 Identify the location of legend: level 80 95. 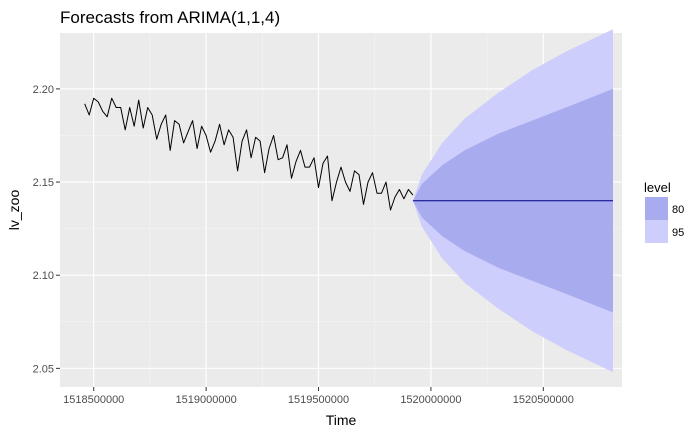
(664, 211).